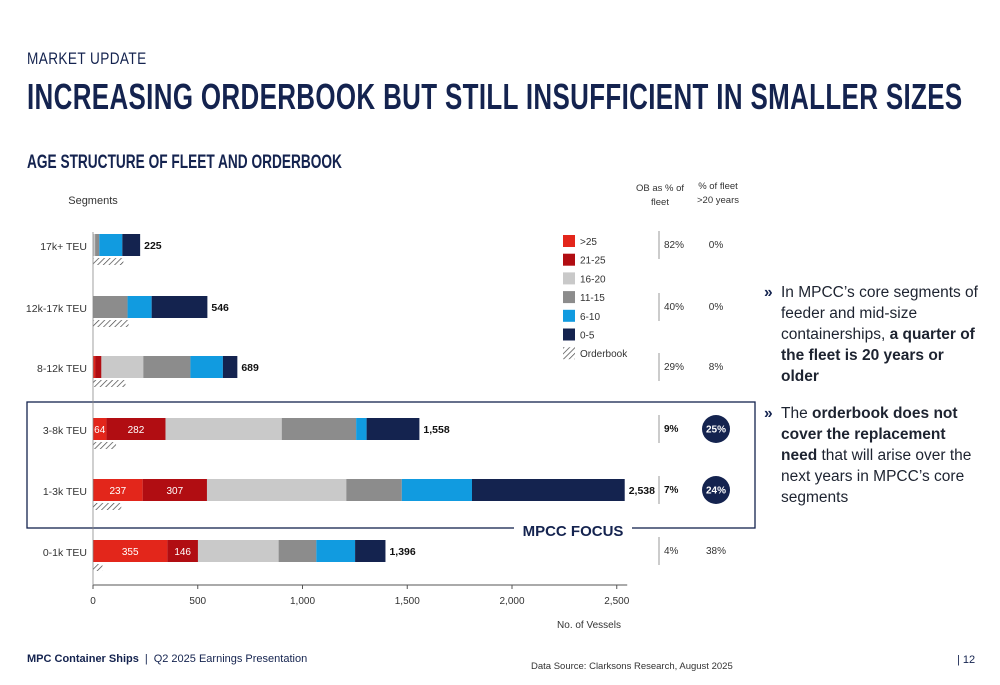  What do you see at coordinates (573, 529) in the screenshot?
I see `mpcc-focus-label-bg` at bounding box center [573, 529].